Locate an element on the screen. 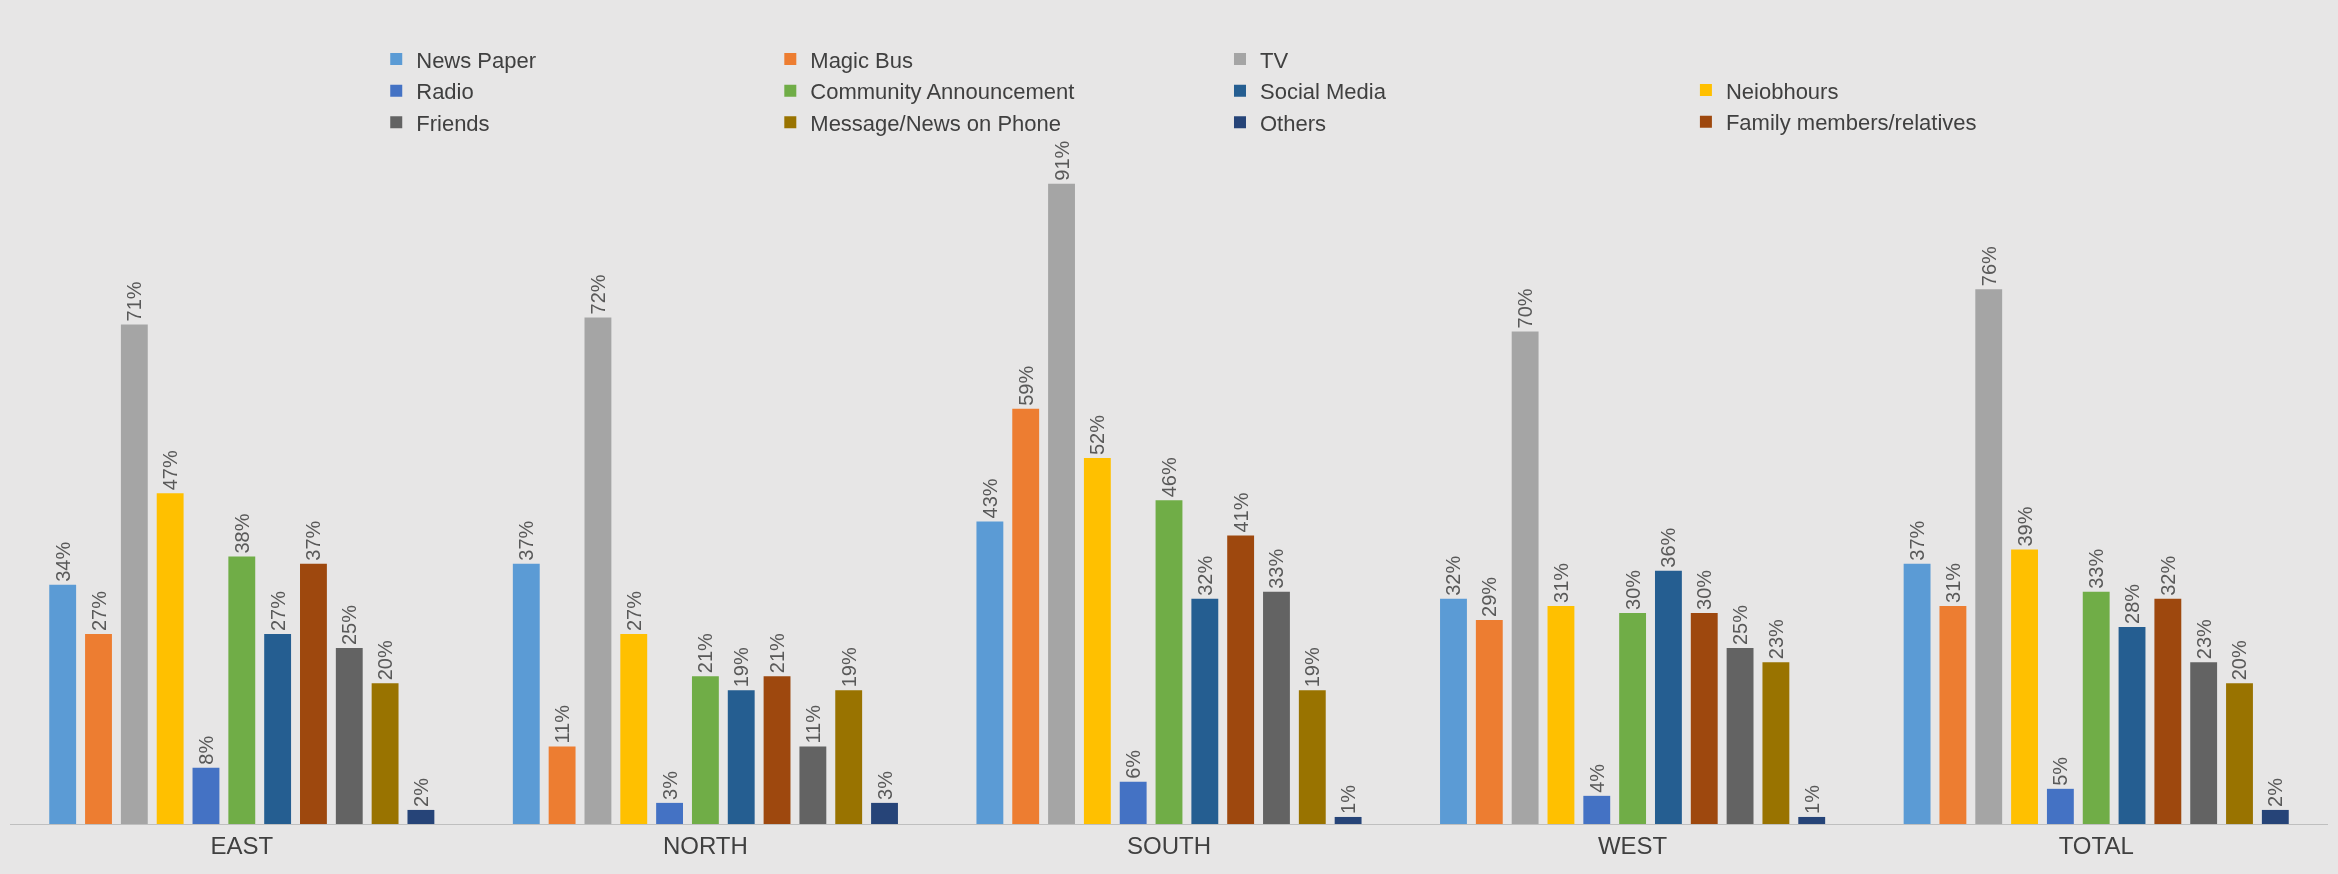 Image resolution: width=2338 pixels, height=874 pixels. data-label: 20% is located at coordinates (385, 660).